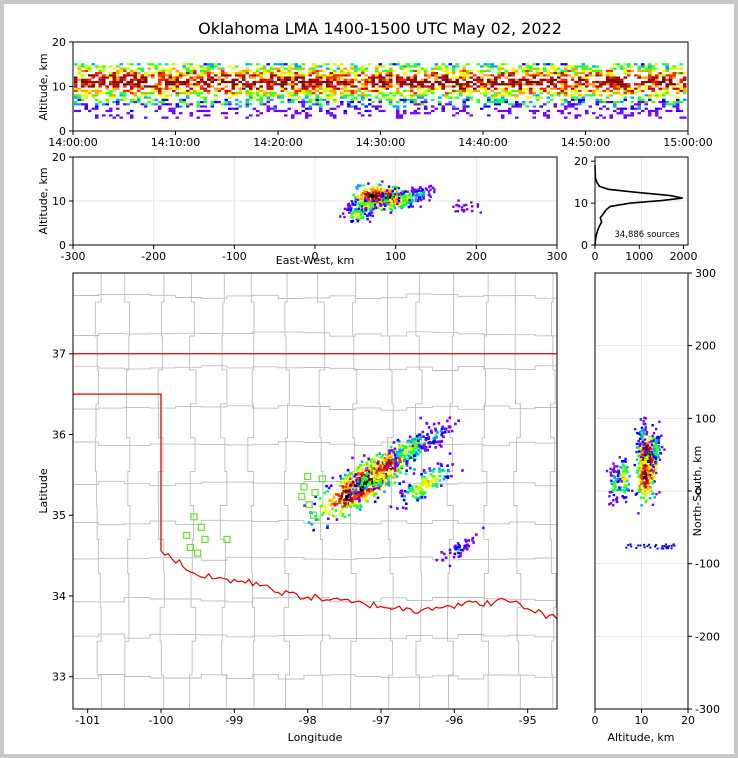  I want to click on longitude-tick-label: -97, so click(381, 720).